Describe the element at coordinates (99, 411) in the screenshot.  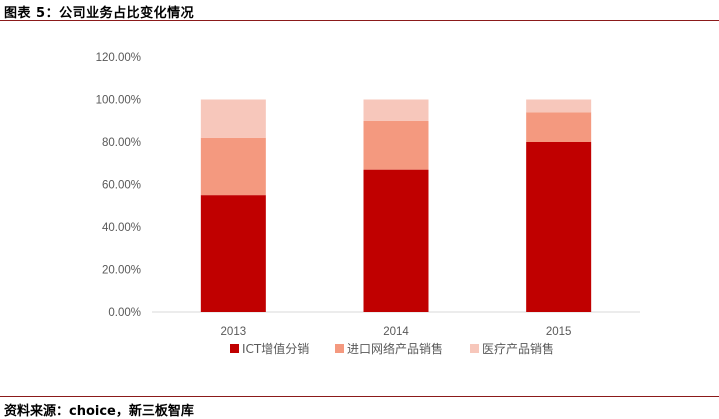
I see `source-note: 资料来源：choice，新三板智库` at that location.